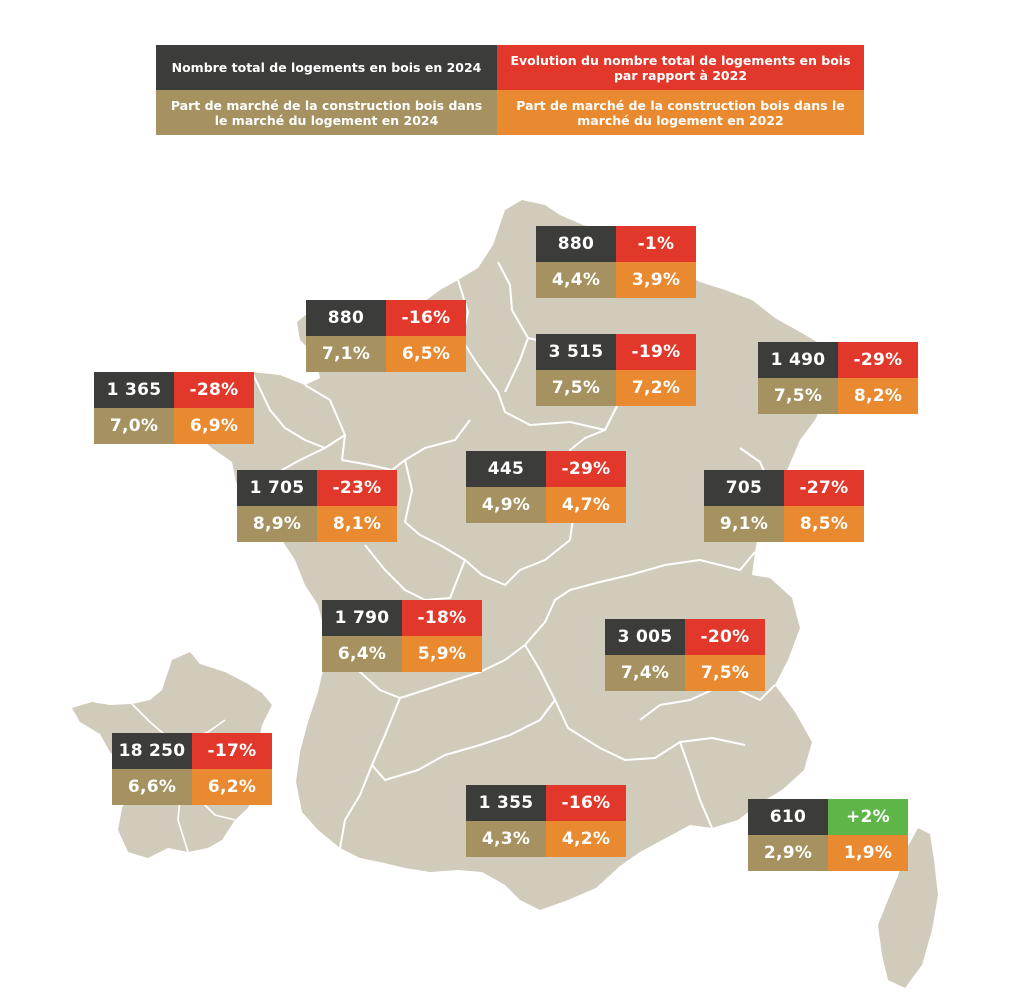 This screenshot has width=1024, height=998. What do you see at coordinates (744, 488) in the screenshot?
I see `region-total: 705` at bounding box center [744, 488].